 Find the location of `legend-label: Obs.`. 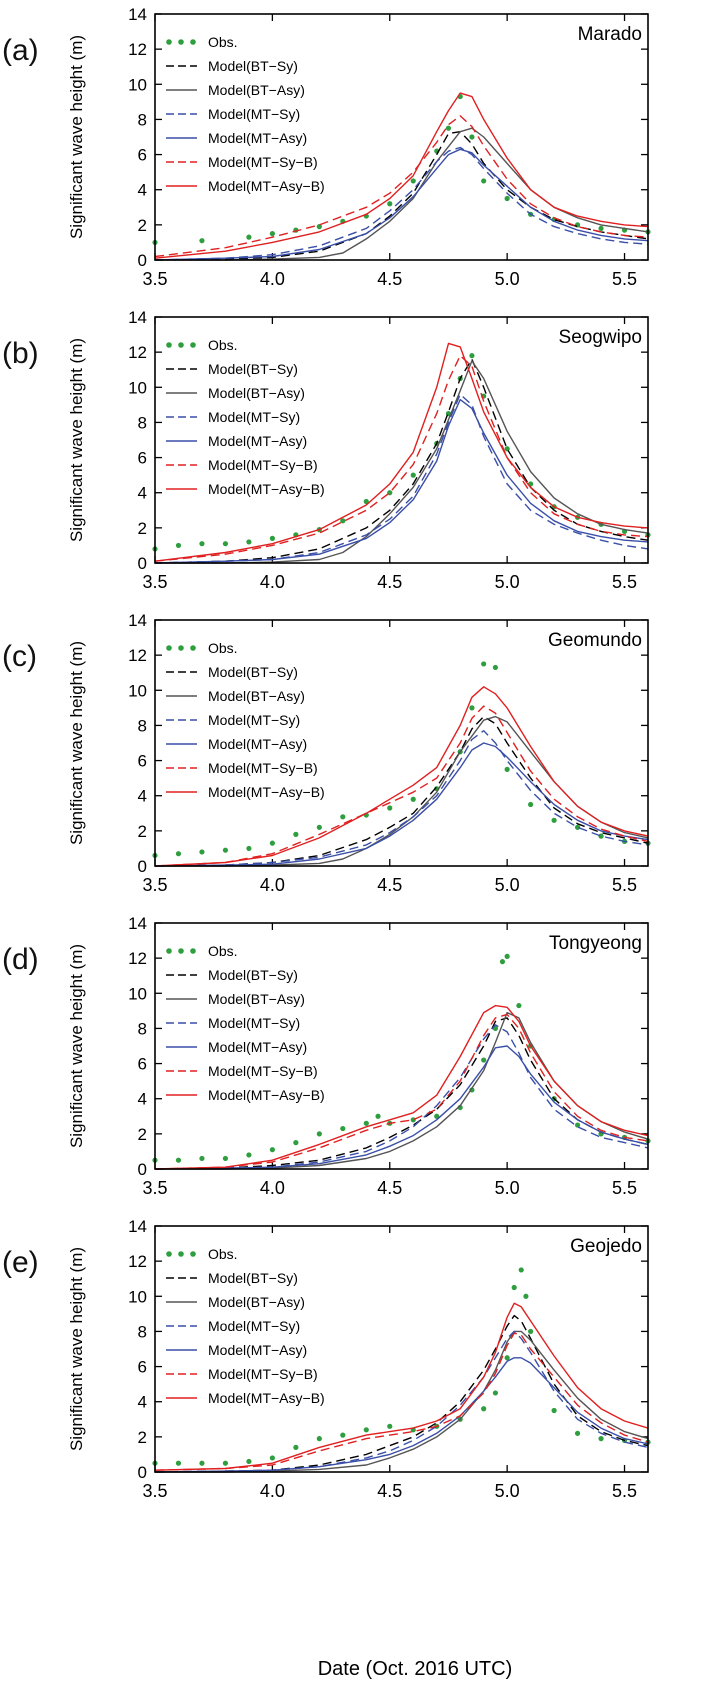

legend-label: Obs. is located at coordinates (223, 345).